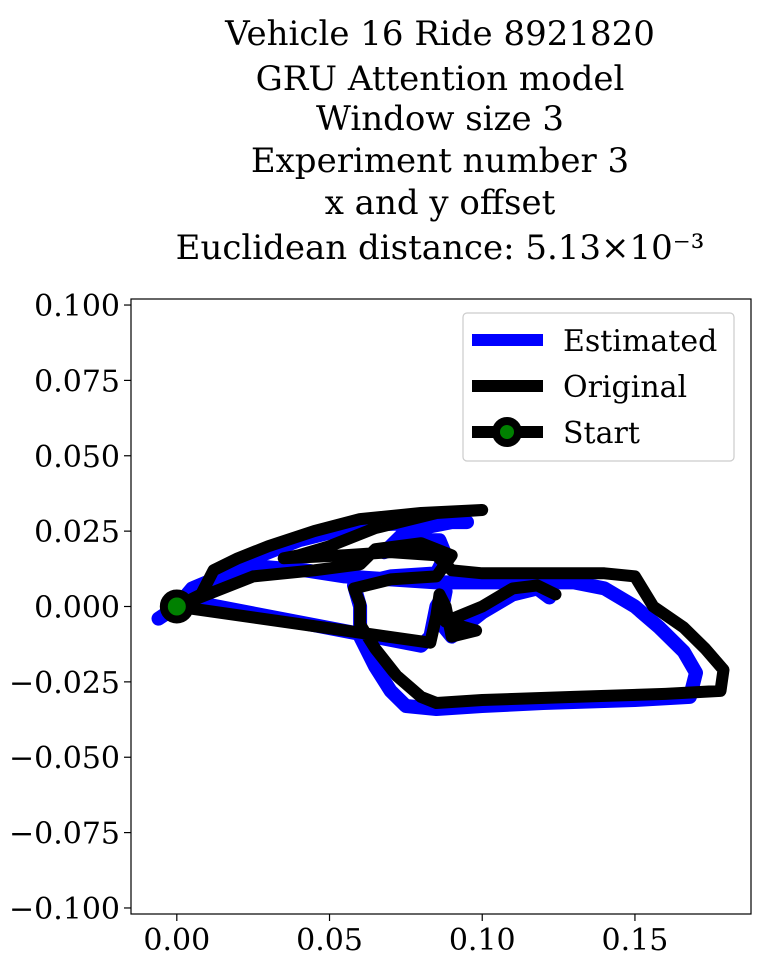 The height and width of the screenshot is (961, 758). Describe the element at coordinates (405, 936) in the screenshot. I see `x-axis: 0.00 0.05 0.10 0.15` at that location.